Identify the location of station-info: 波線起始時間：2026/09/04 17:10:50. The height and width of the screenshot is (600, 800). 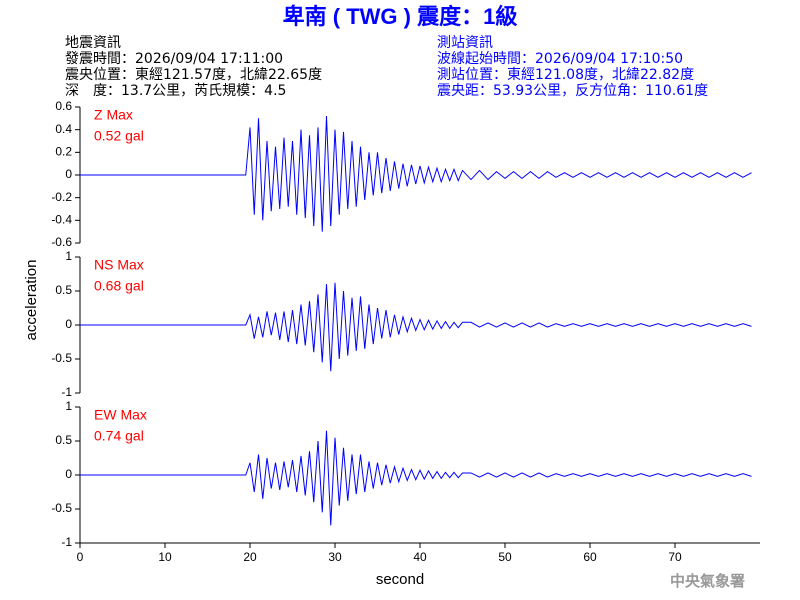
(560, 59).